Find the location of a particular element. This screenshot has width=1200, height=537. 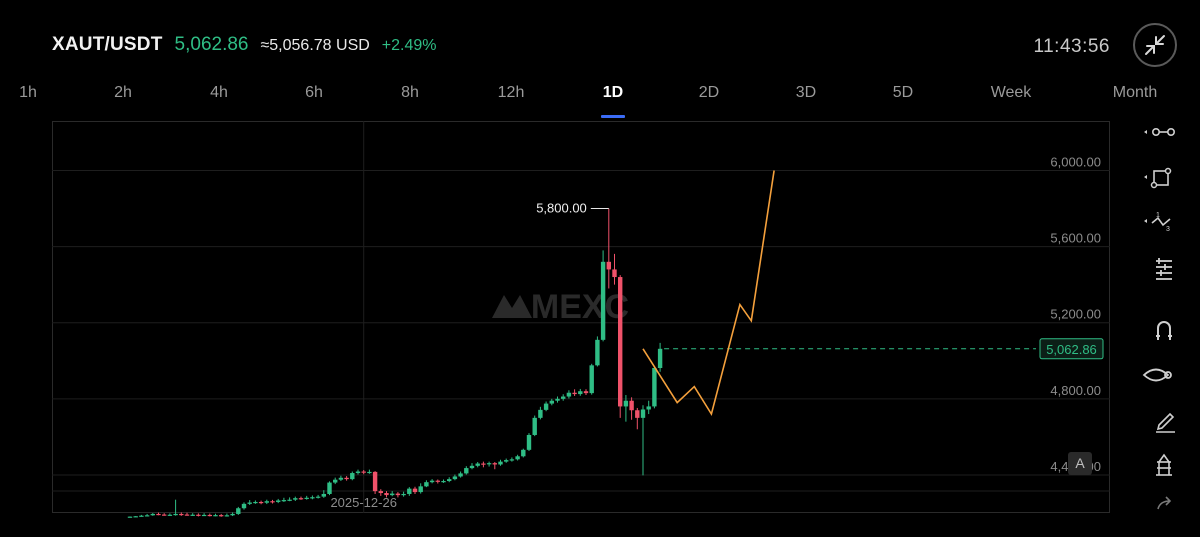

collapse-arrows-icon is located at coordinates (1155, 45).